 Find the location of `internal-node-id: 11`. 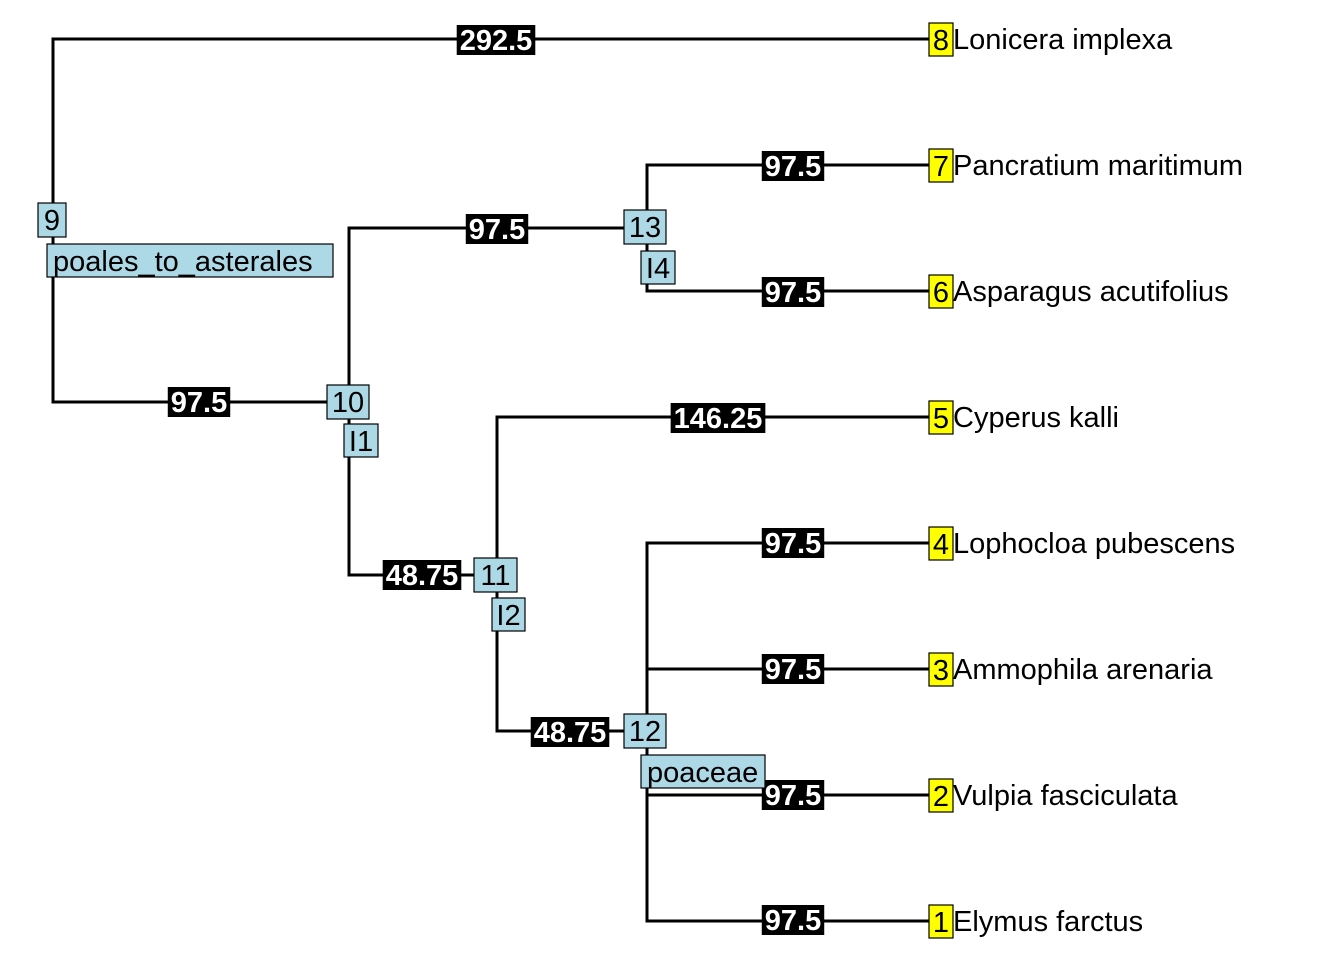

internal-node-id: 11 is located at coordinates (495, 576).